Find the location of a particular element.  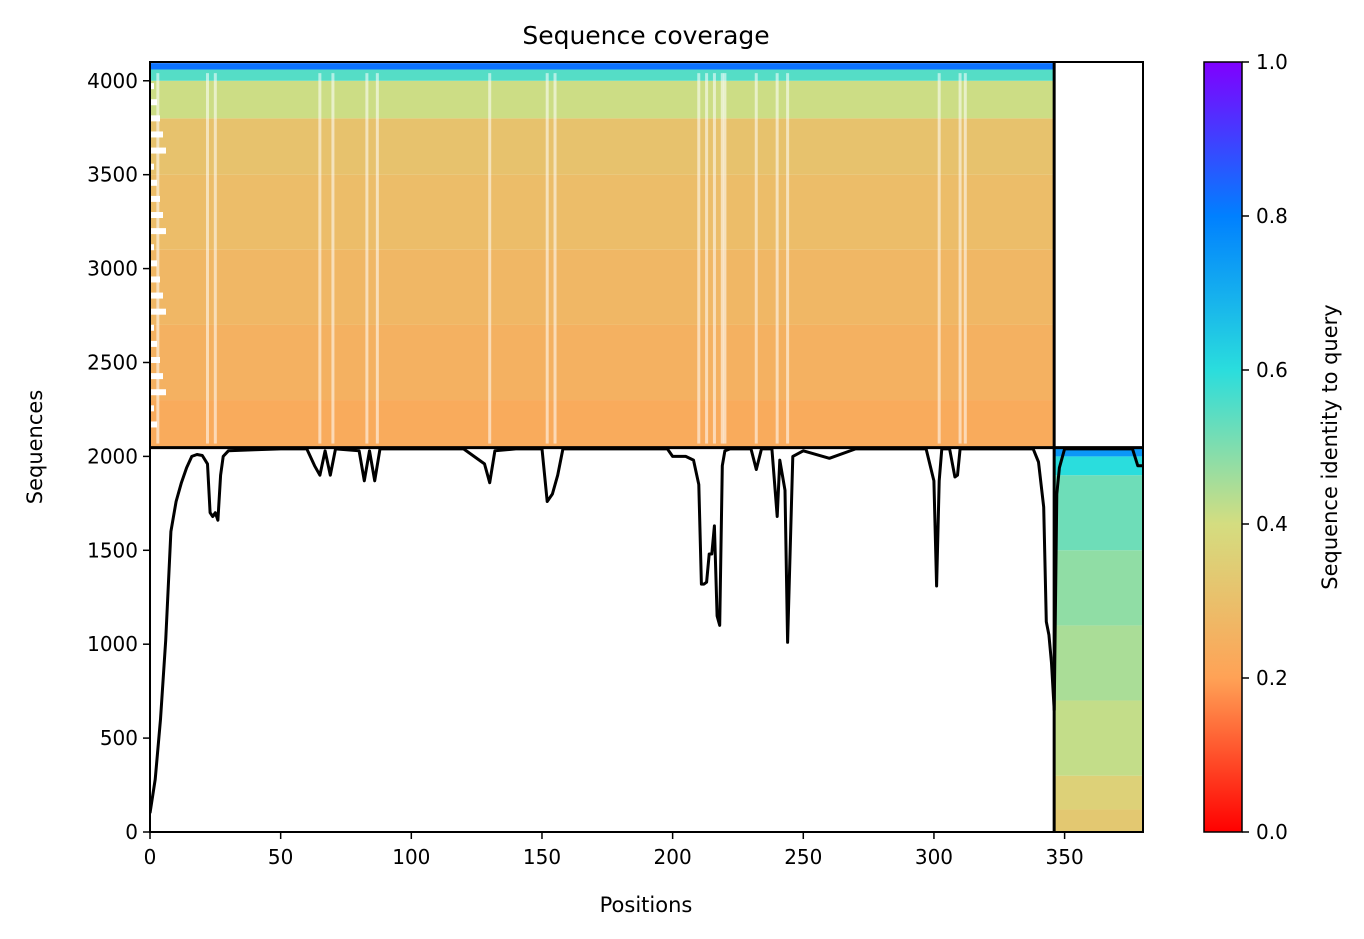

x-axis-label: Positions is located at coordinates (646, 905).